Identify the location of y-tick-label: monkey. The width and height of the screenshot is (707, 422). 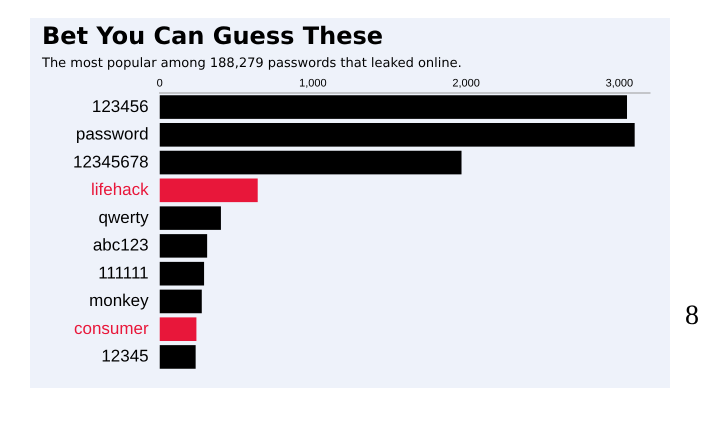
(119, 300).